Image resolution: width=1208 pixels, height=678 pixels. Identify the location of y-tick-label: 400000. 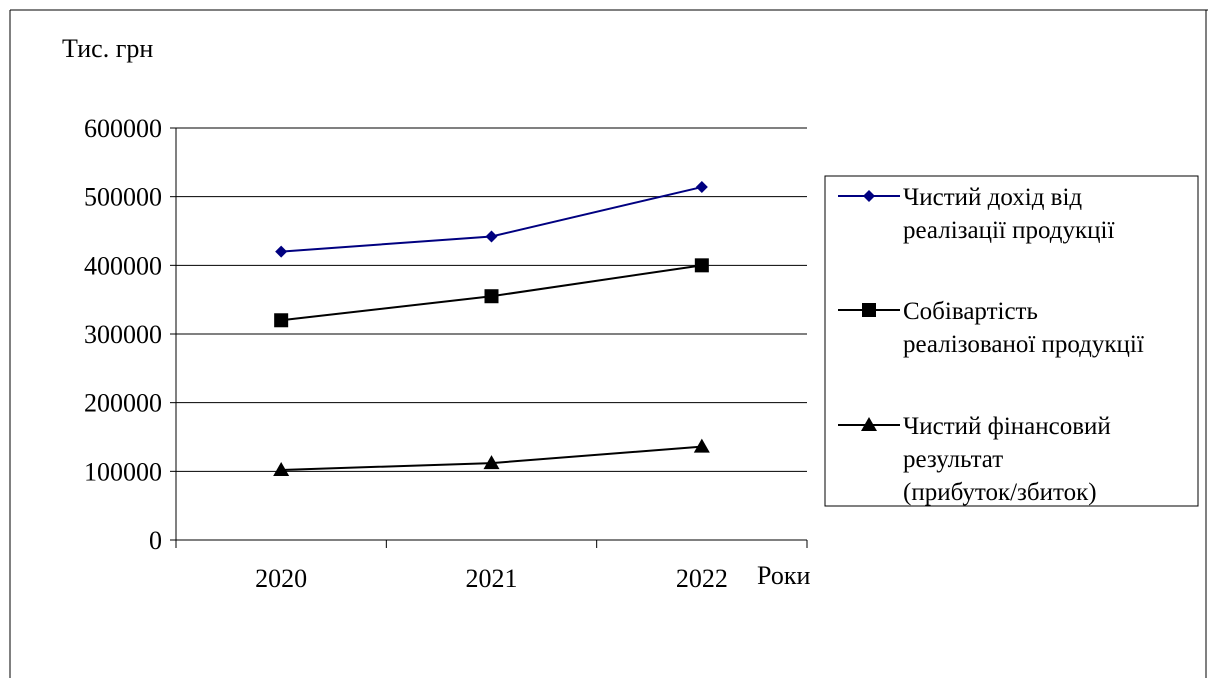
(123, 265).